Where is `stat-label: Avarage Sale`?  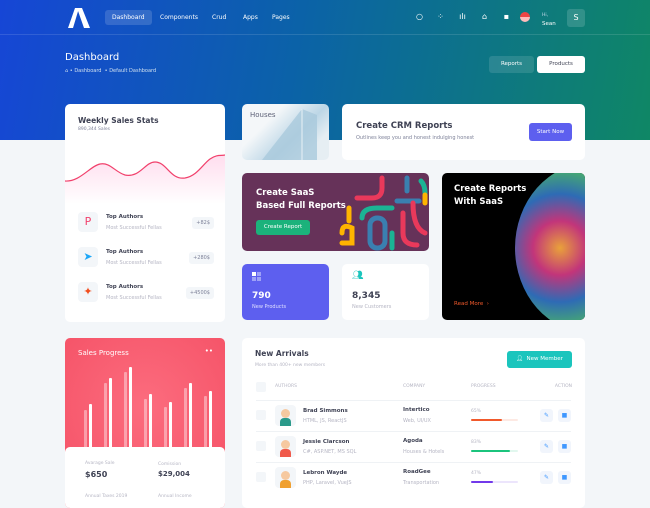
stat-label: Avarage Sale is located at coordinates (100, 463).